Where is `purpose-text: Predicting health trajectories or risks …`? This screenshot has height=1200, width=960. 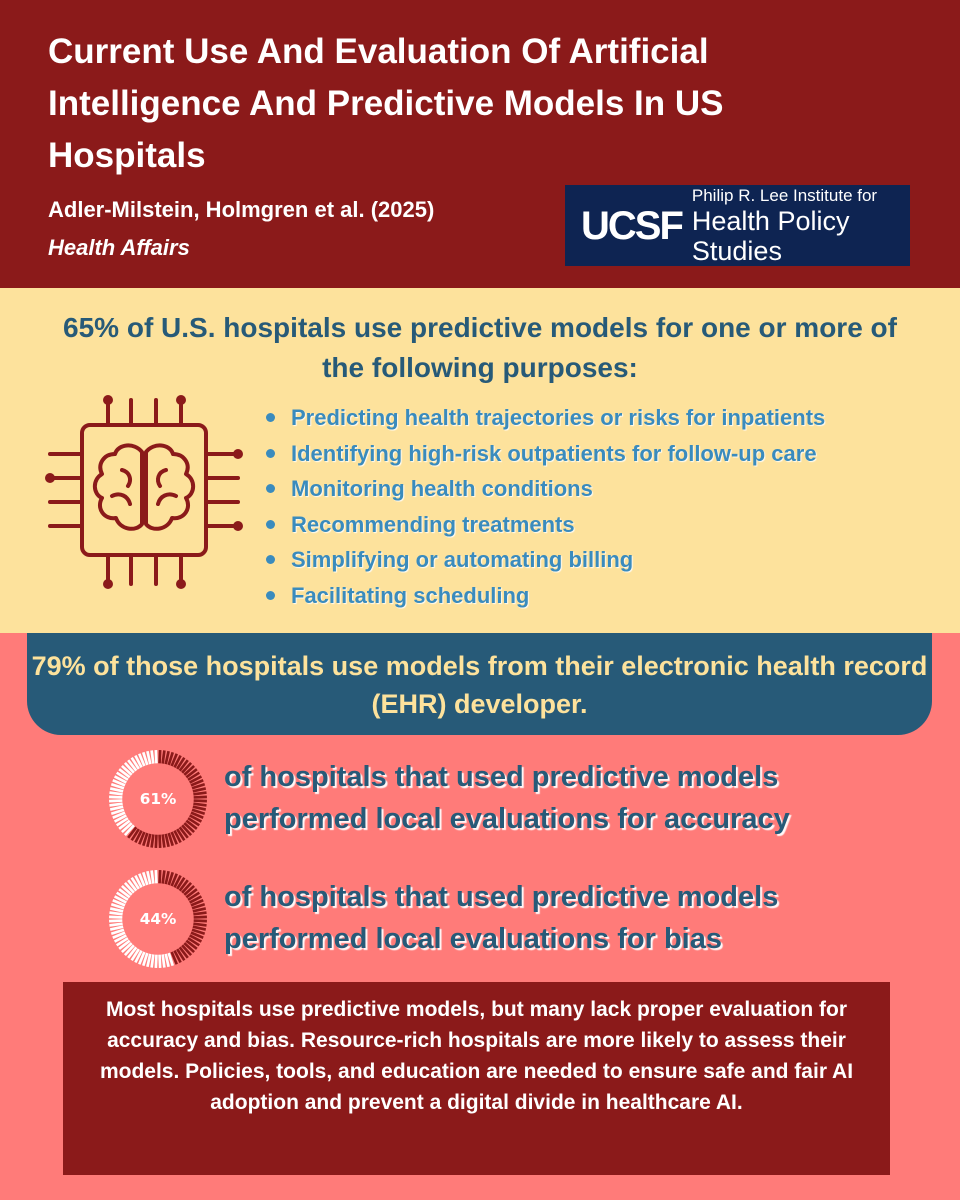 purpose-text: Predicting health trajectories or risks … is located at coordinates (558, 417).